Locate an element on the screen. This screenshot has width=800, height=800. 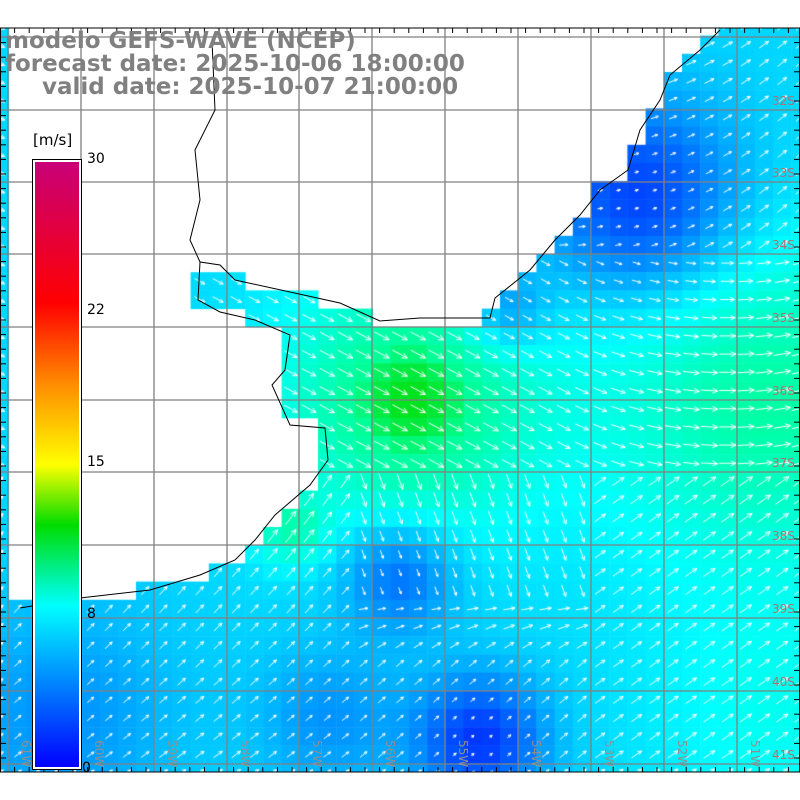
latitude-label: 40S is located at coordinates (783, 682).